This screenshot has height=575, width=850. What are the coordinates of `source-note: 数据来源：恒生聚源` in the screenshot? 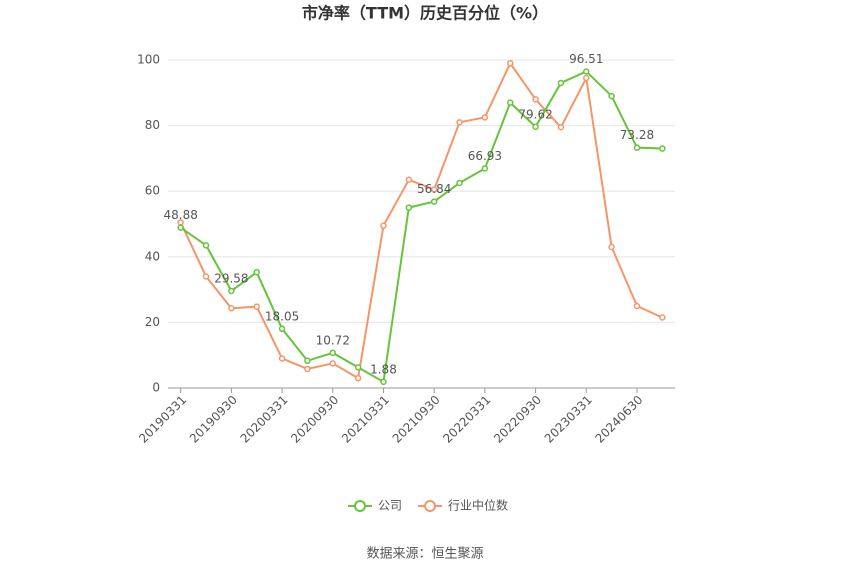 It's located at (424, 554).